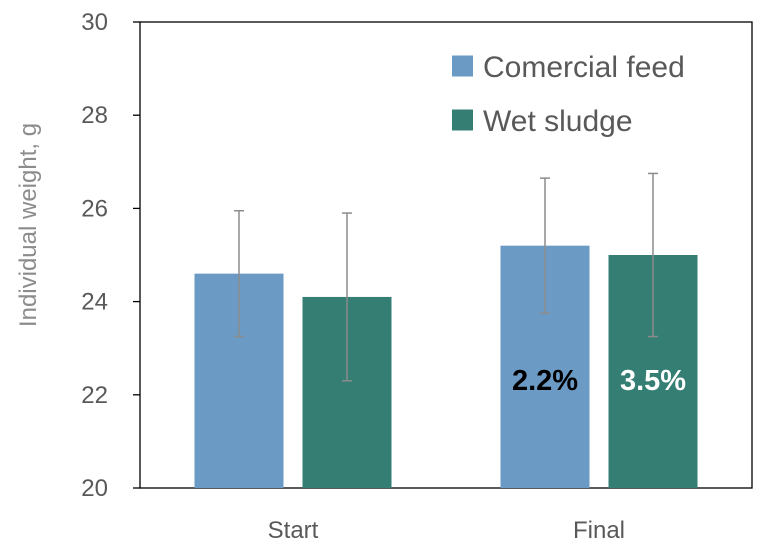 This screenshot has height=543, width=764. What do you see at coordinates (584, 67) in the screenshot?
I see `legend-label: Comercial feed` at bounding box center [584, 67].